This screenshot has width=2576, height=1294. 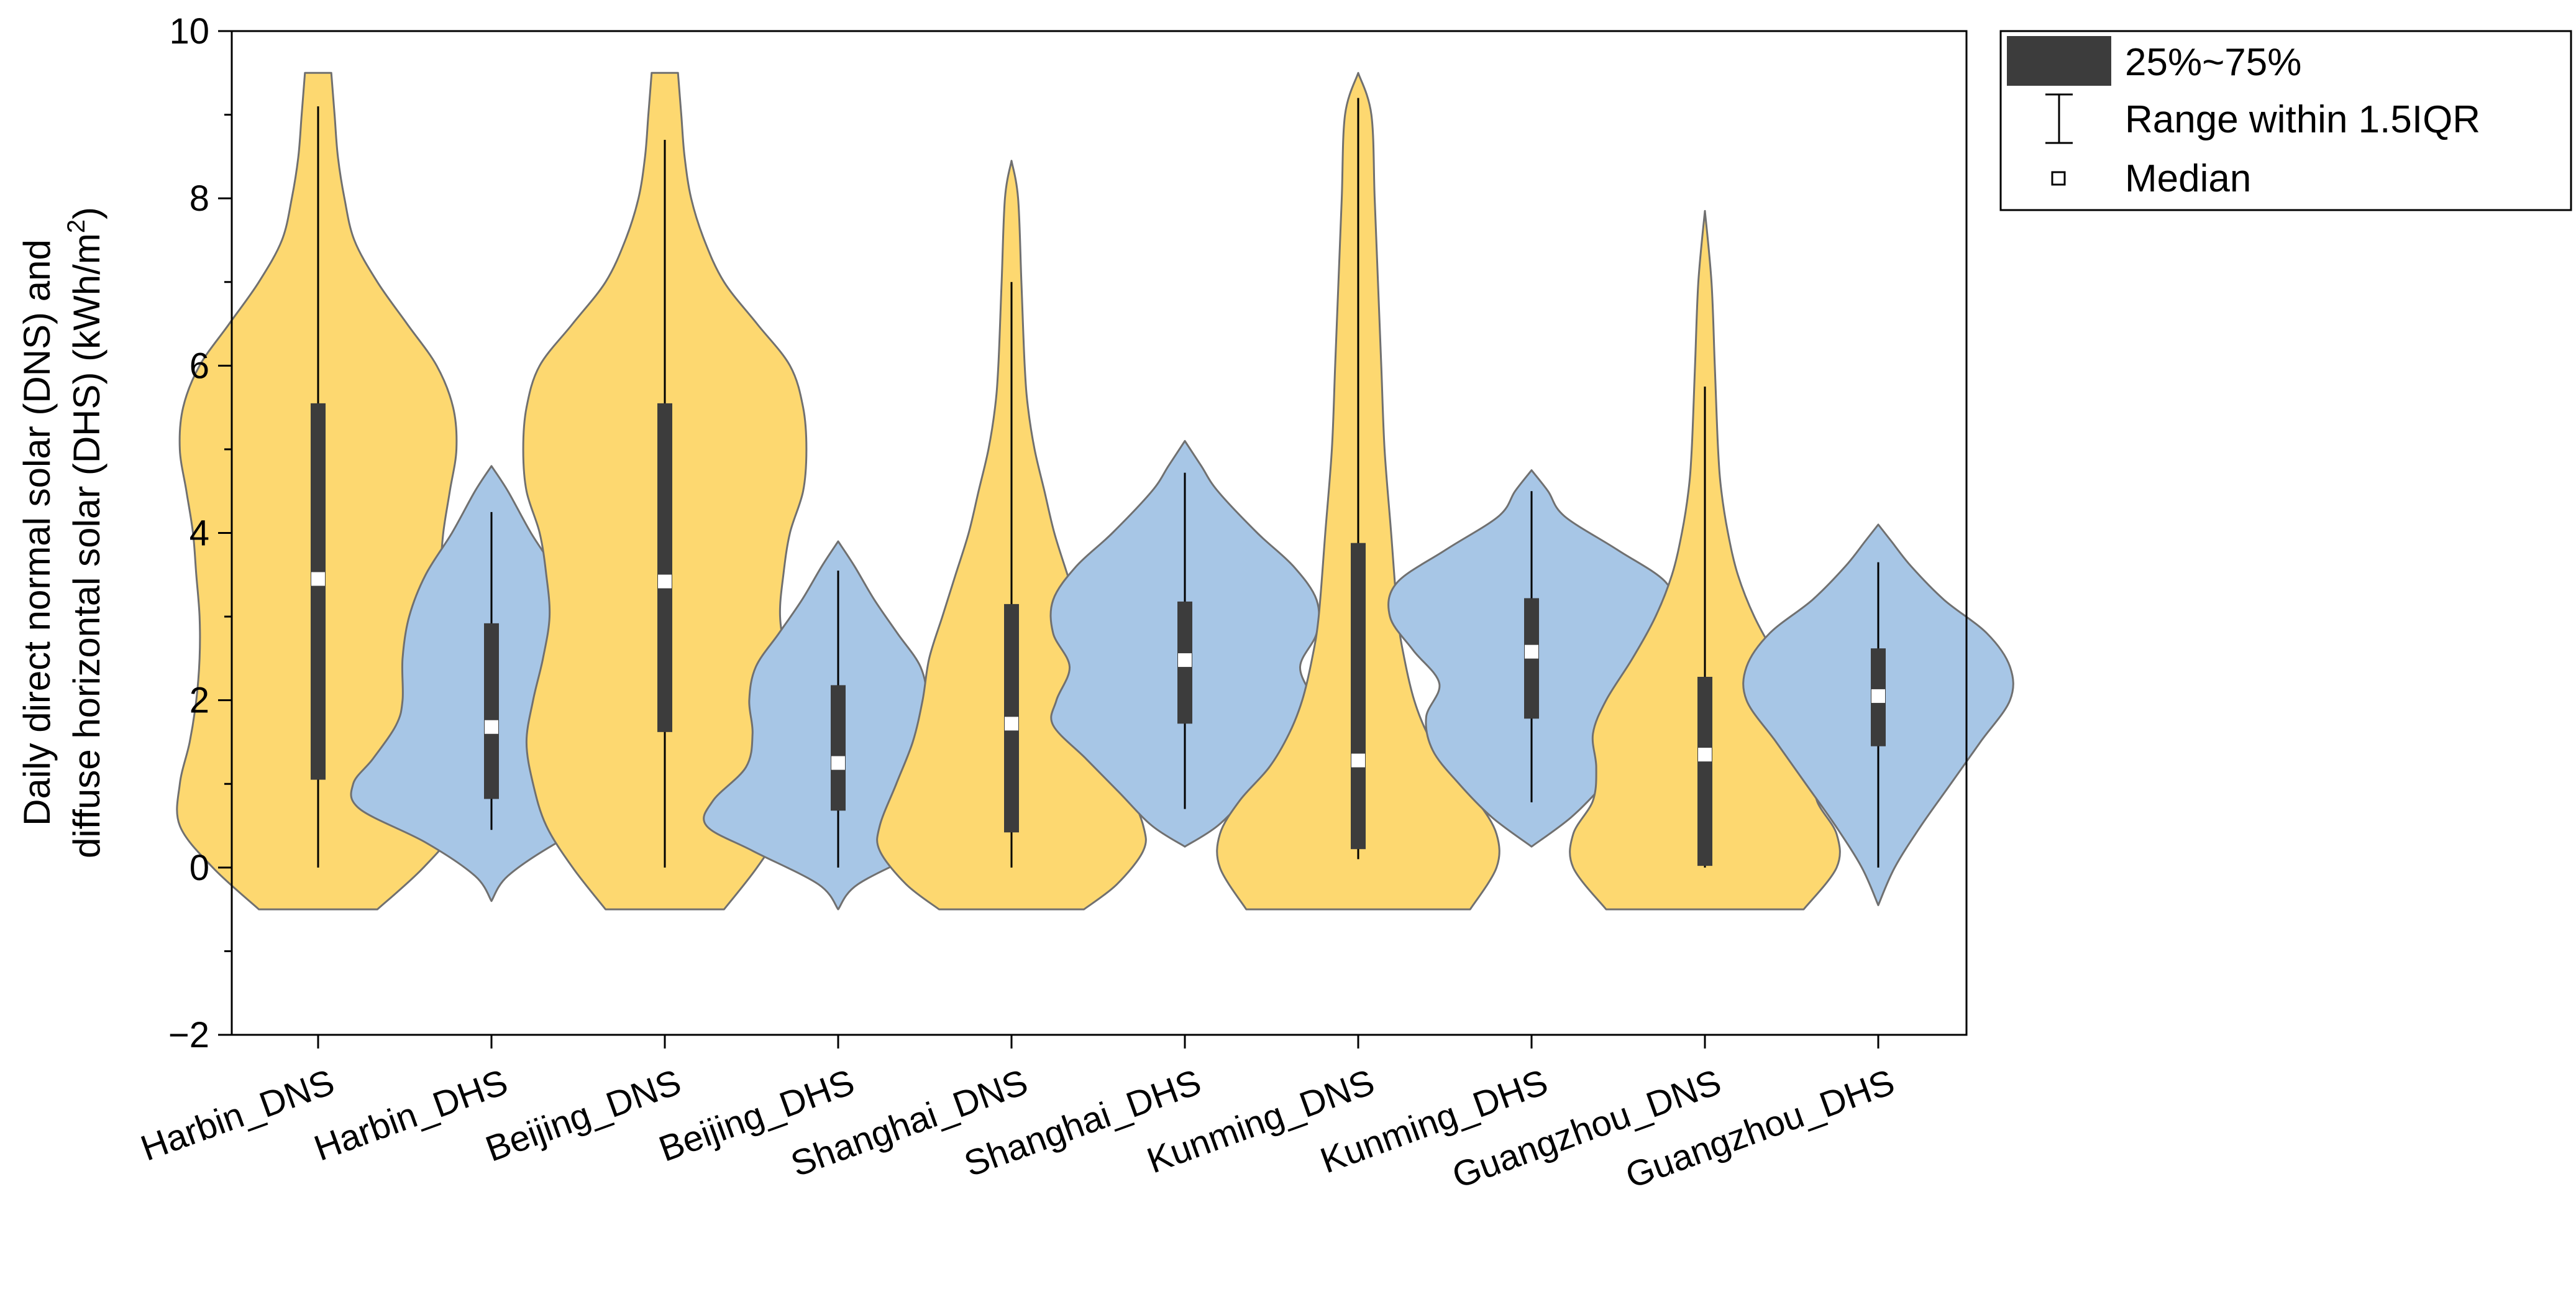 What do you see at coordinates (76, 226) in the screenshot?
I see `y-axis-label-superscript: 2` at bounding box center [76, 226].